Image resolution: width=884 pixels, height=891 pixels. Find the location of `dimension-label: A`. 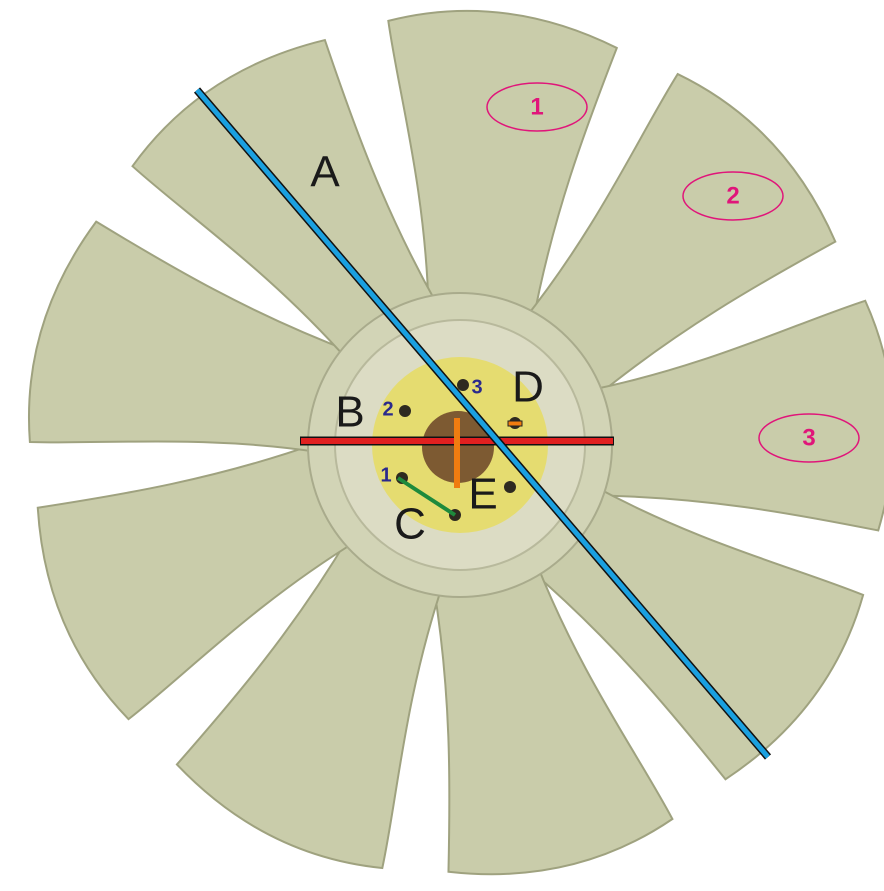

dimension-label: A is located at coordinates (325, 172).